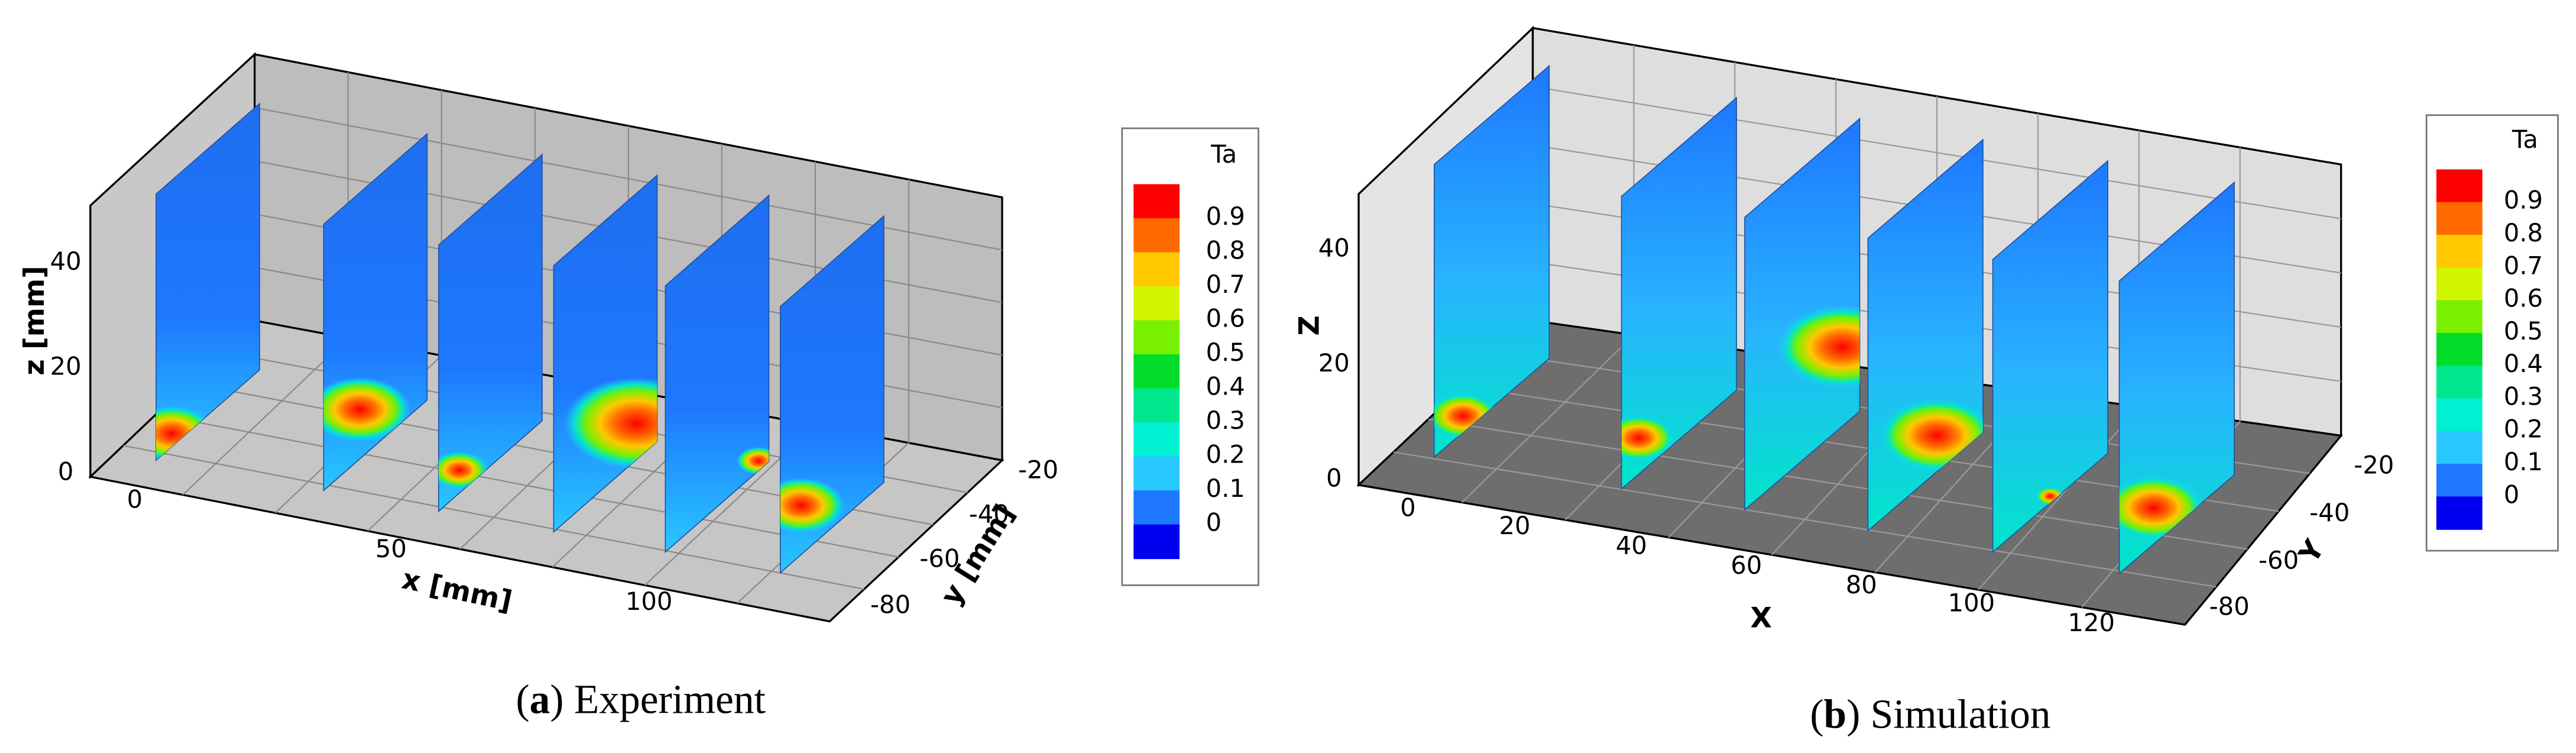 This screenshot has height=753, width=2576. What do you see at coordinates (1861, 584) in the screenshot?
I see `x-tick-label: 80` at bounding box center [1861, 584].